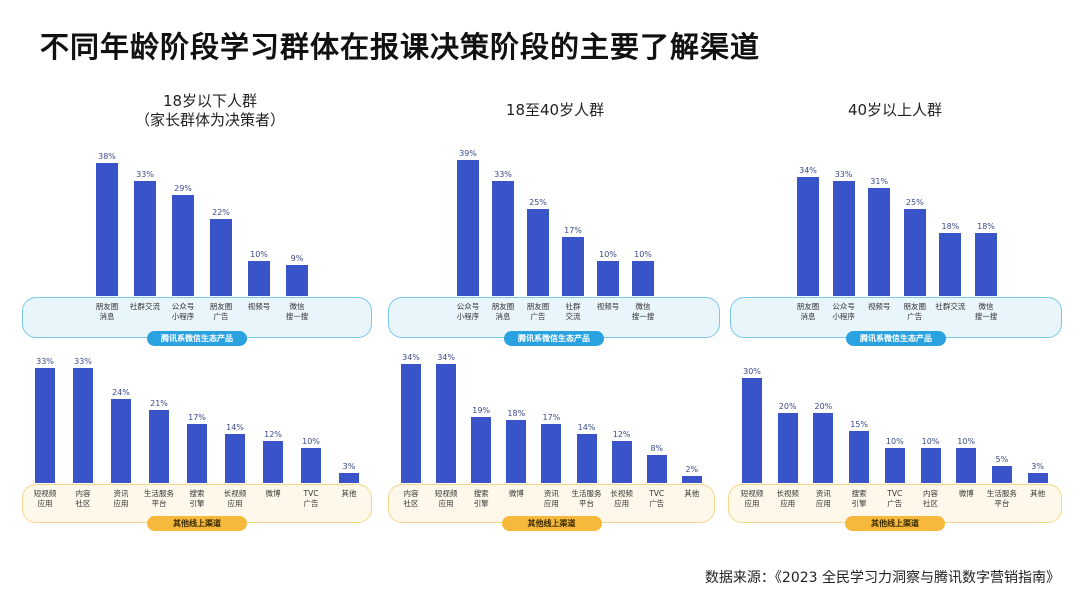 The width and height of the screenshot is (1080, 600). What do you see at coordinates (297, 311) in the screenshot?
I see `category-label: 微信 搜一搜` at bounding box center [297, 311].